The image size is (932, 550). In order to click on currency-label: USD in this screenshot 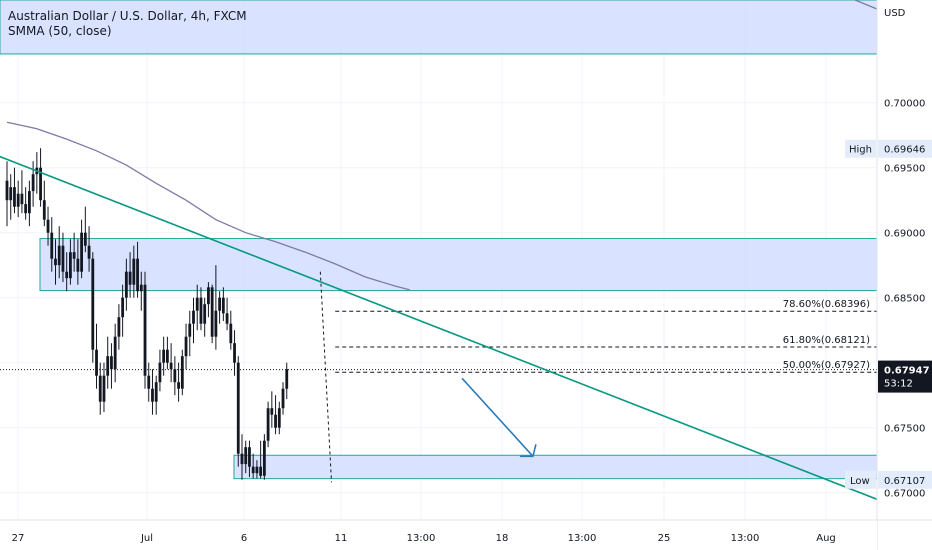, I will do `click(895, 13)`.